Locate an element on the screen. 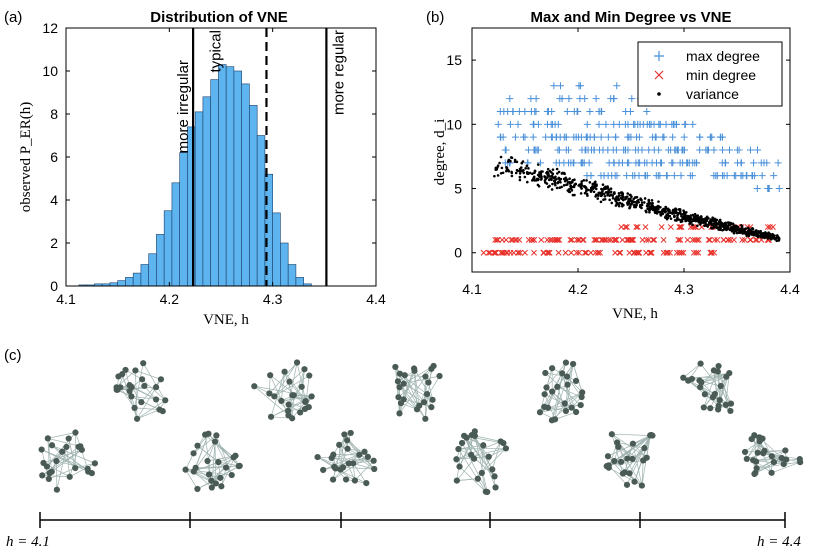 This screenshot has width=830, height=552. y-tick-label: 0 is located at coordinates (458, 253).